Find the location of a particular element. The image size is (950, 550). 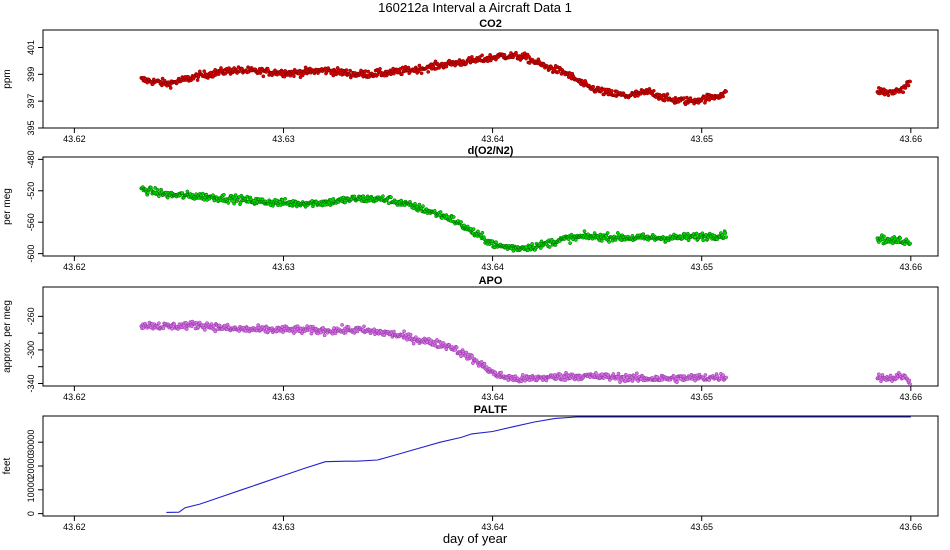

y-tick-label: 395 is located at coordinates (31, 127).